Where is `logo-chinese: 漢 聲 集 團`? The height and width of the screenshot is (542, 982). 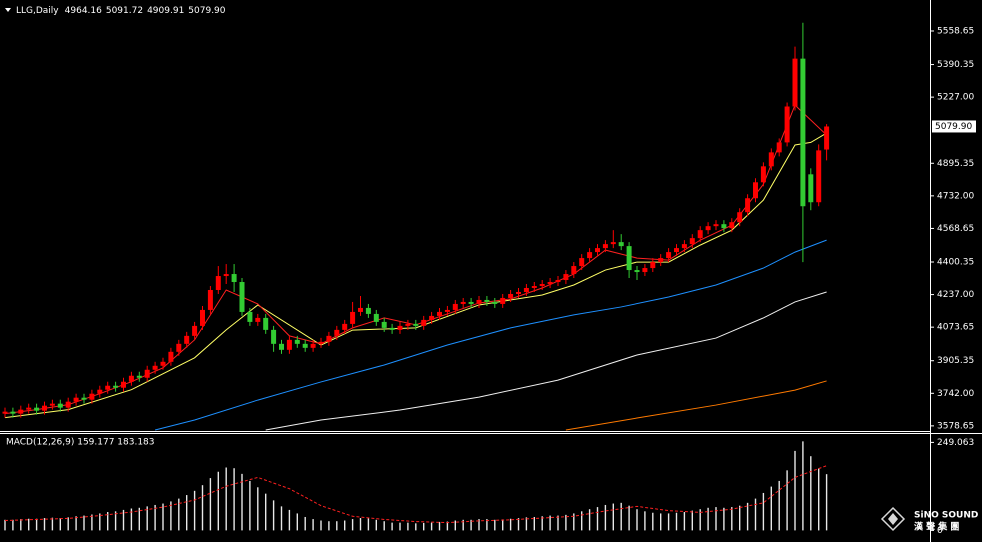
logo-chinese: 漢 聲 集 團 is located at coordinates (936, 527).